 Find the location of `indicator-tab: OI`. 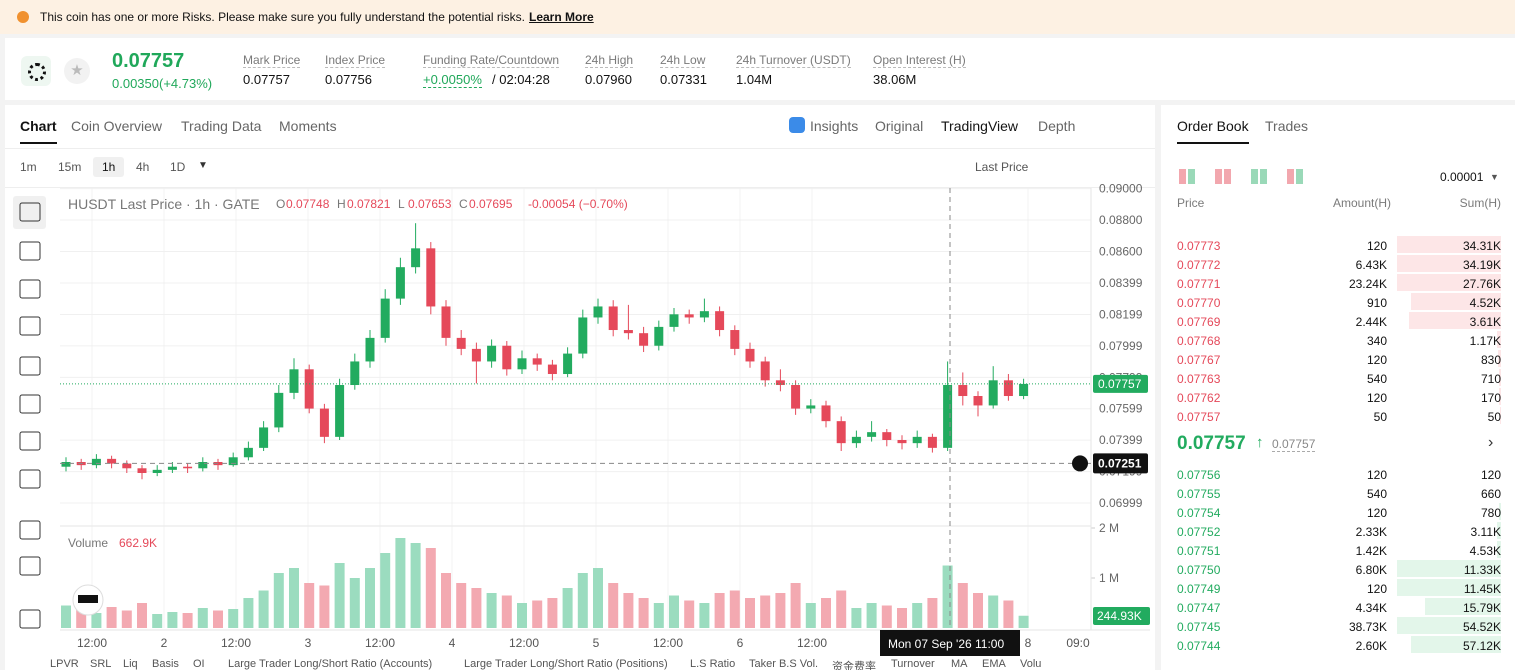

indicator-tab: OI is located at coordinates (199, 664).